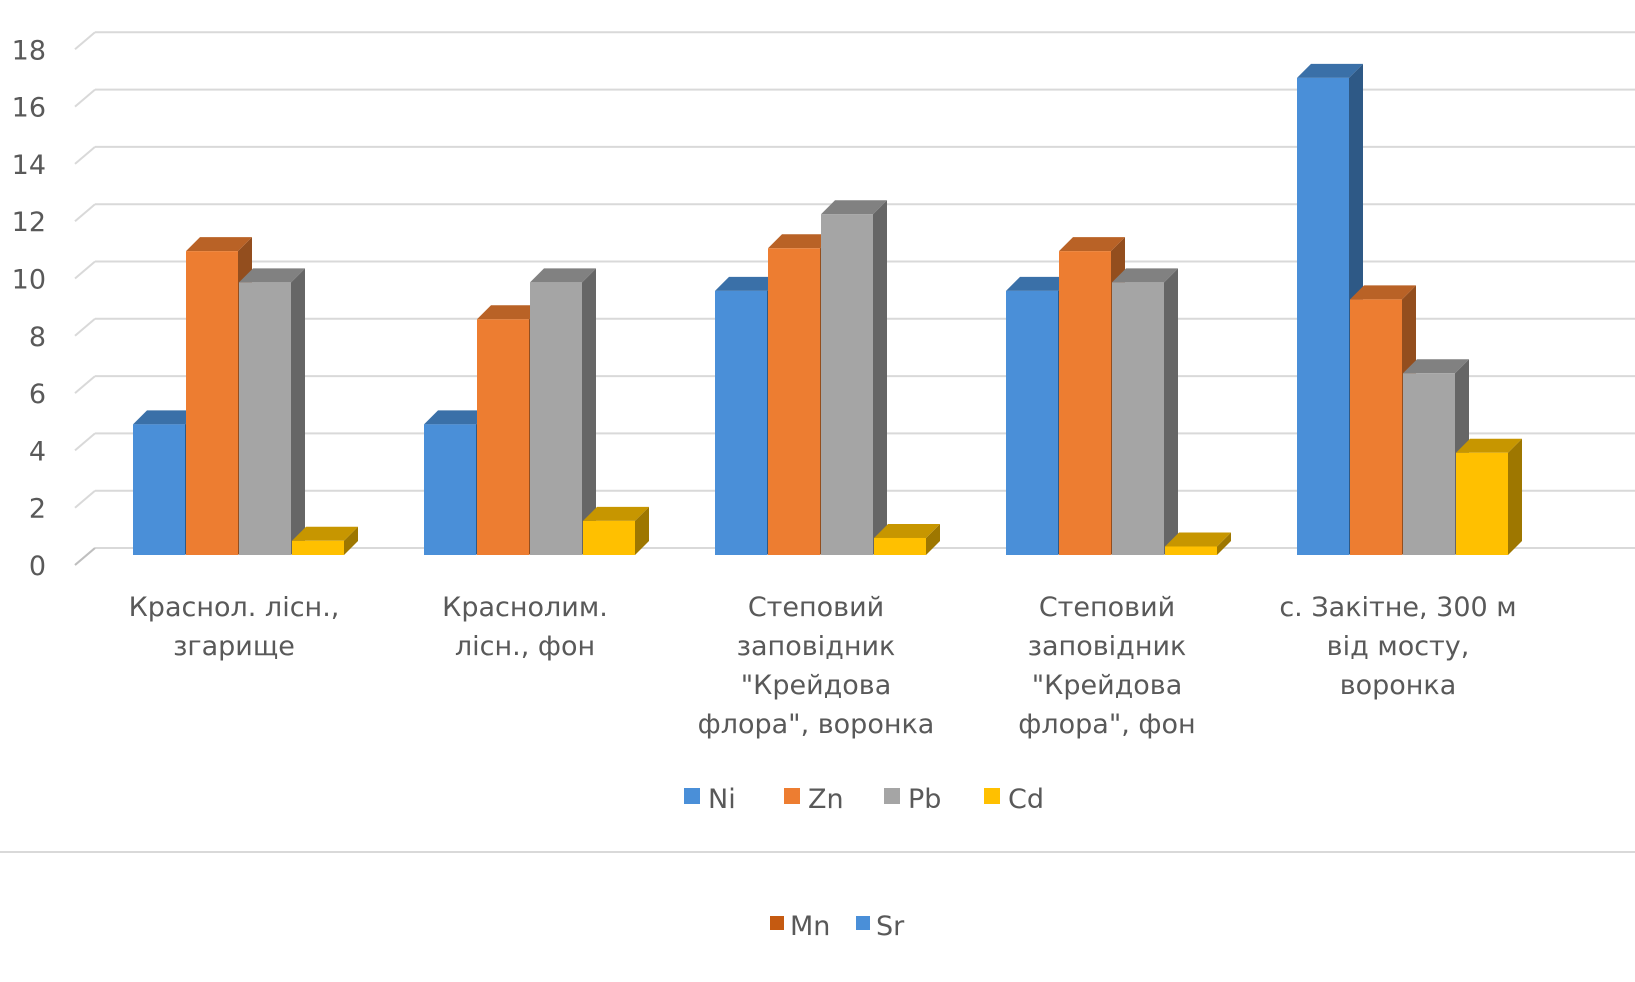 Image resolution: width=1635 pixels, height=982 pixels. Describe the element at coordinates (37, 337) in the screenshot. I see `y-tick-label: 8` at that location.